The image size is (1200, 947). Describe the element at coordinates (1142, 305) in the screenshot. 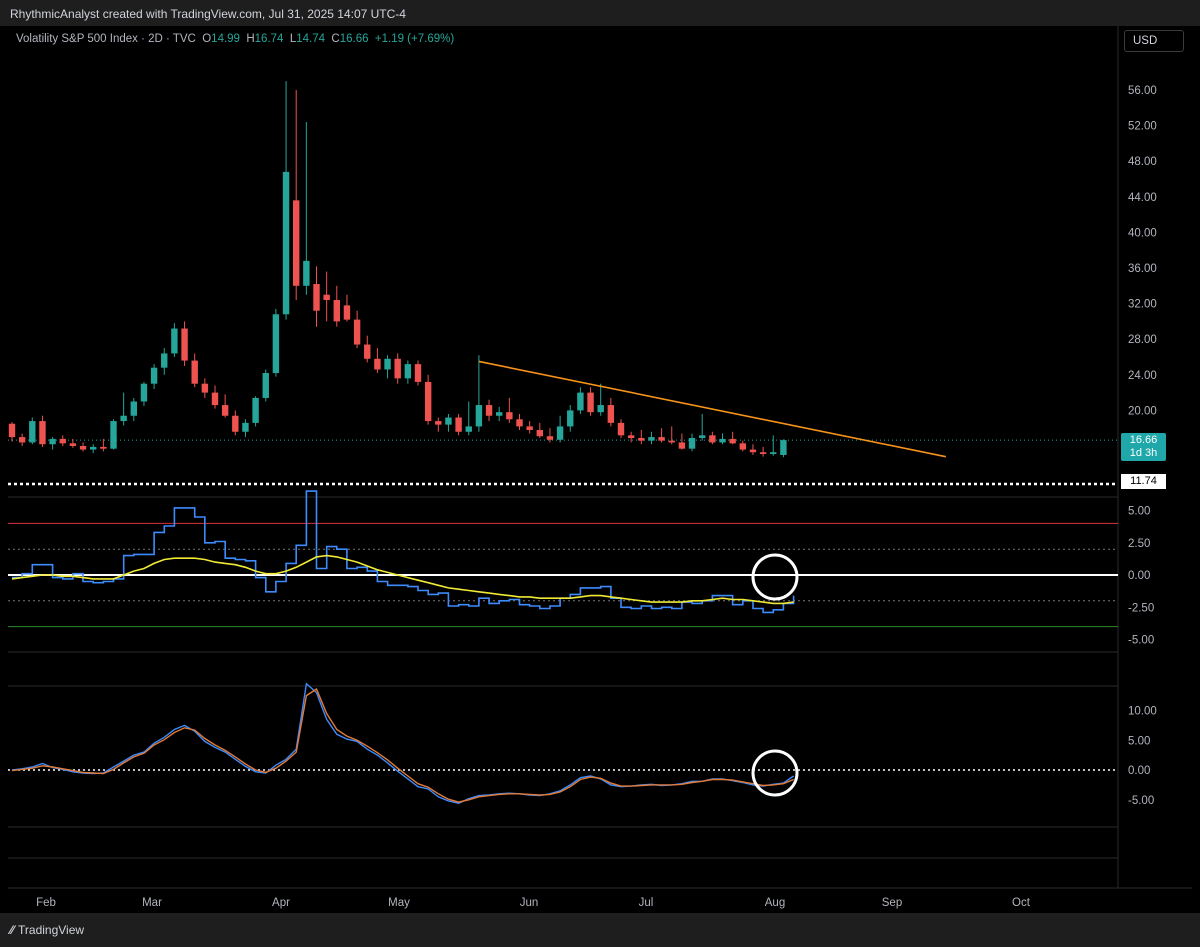

I see `price-tick-label: 32.00` at that location.